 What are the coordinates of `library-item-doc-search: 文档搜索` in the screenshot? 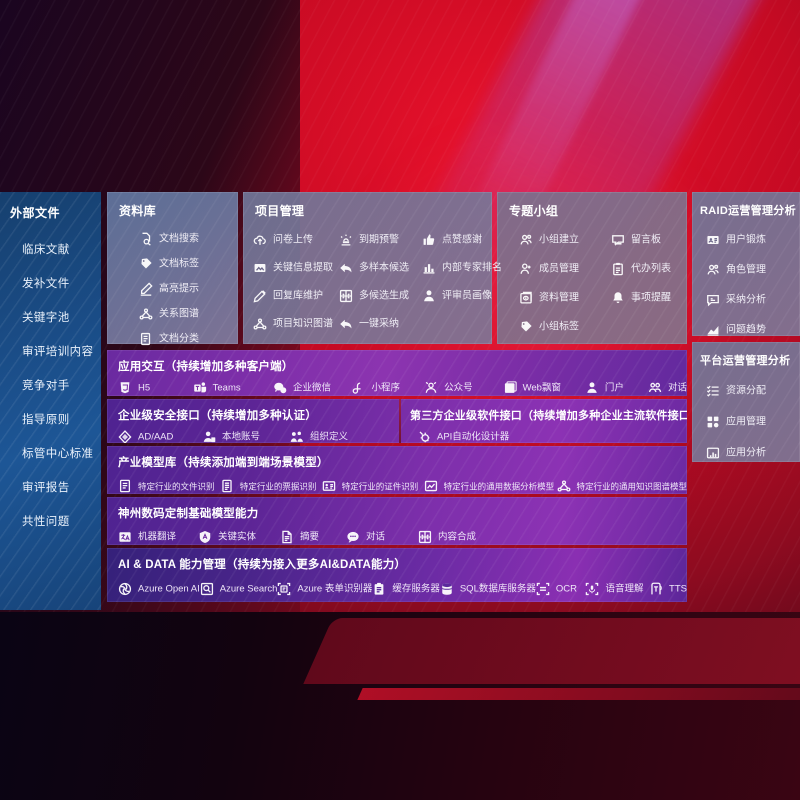 It's located at (184, 239).